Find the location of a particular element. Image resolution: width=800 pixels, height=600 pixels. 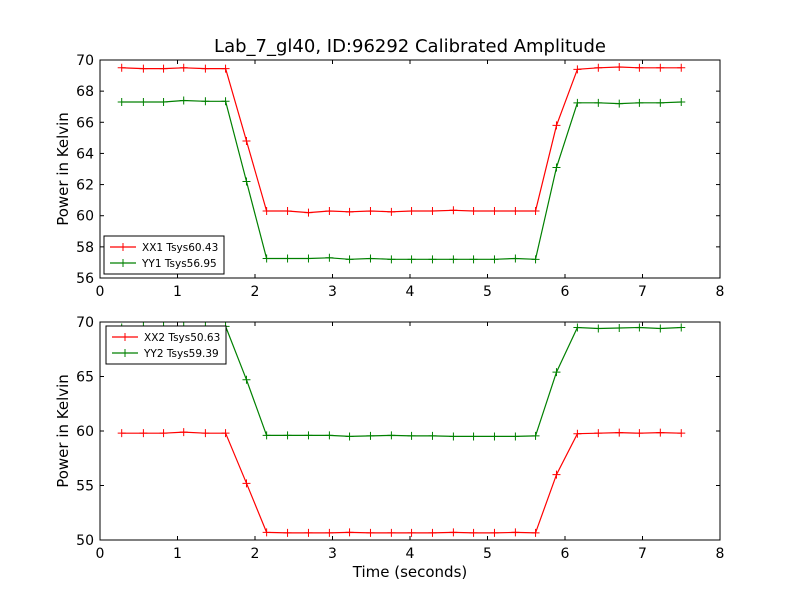

legend: XX1 Tsys60.43 YY1 Tsys56.95 is located at coordinates (164, 255).